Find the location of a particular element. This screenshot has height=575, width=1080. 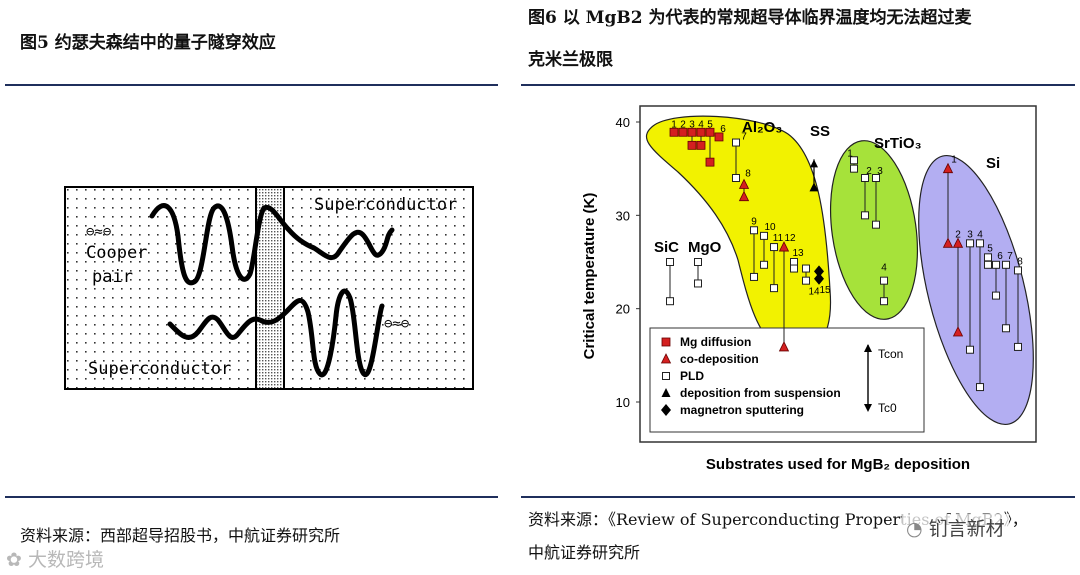

right-figure-title-line2: 克米兰极限 is located at coordinates (570, 60).